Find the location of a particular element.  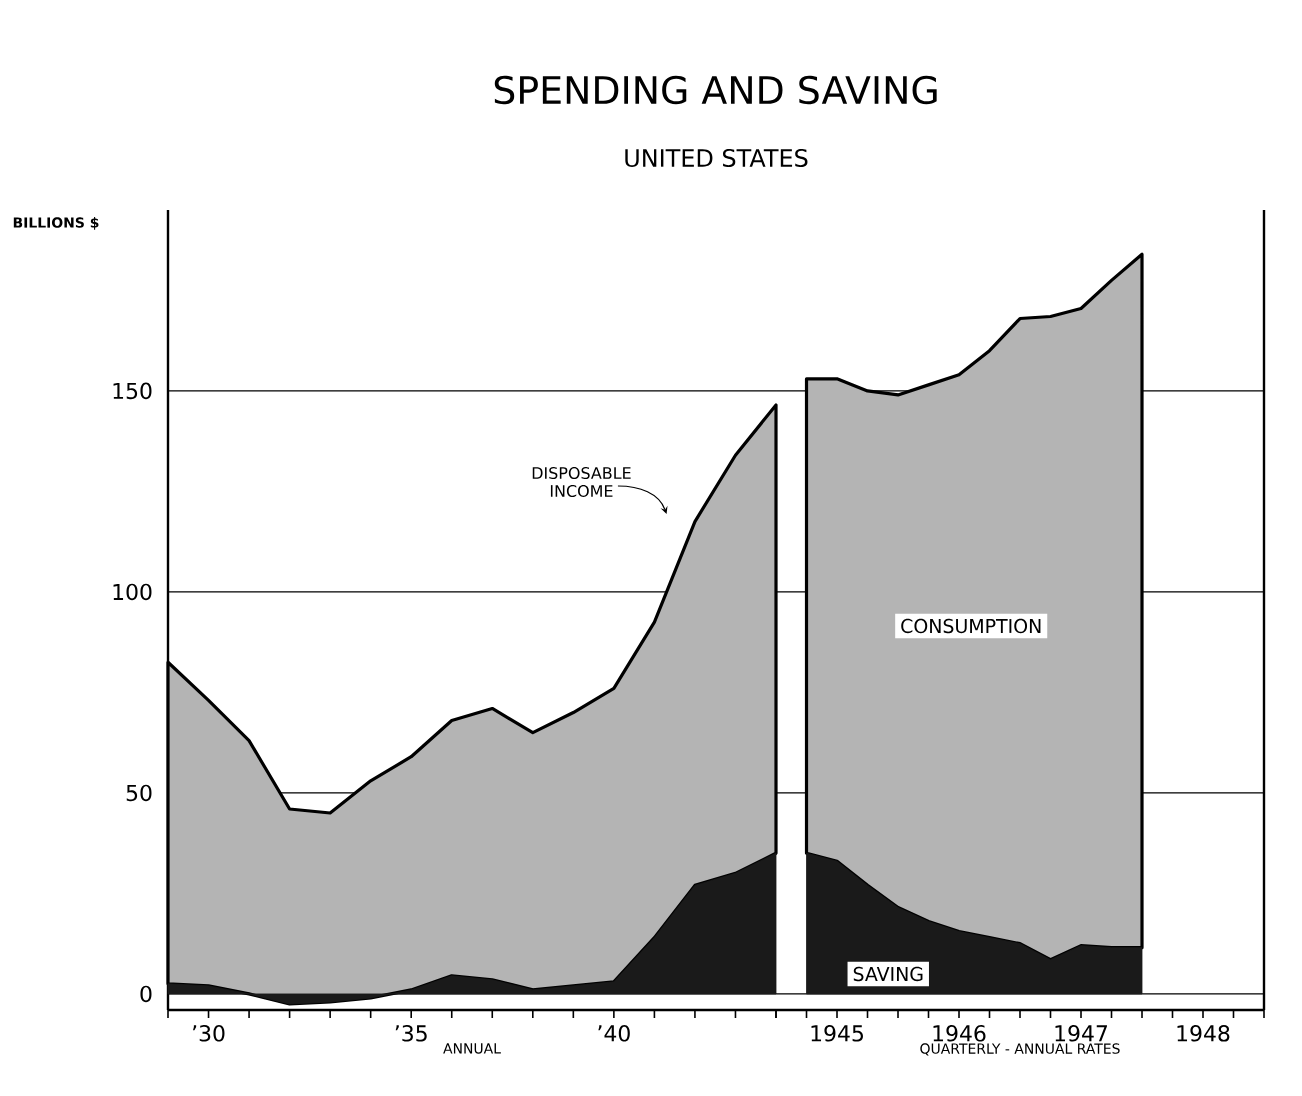

y-tick-label: 0 is located at coordinates (146, 994).